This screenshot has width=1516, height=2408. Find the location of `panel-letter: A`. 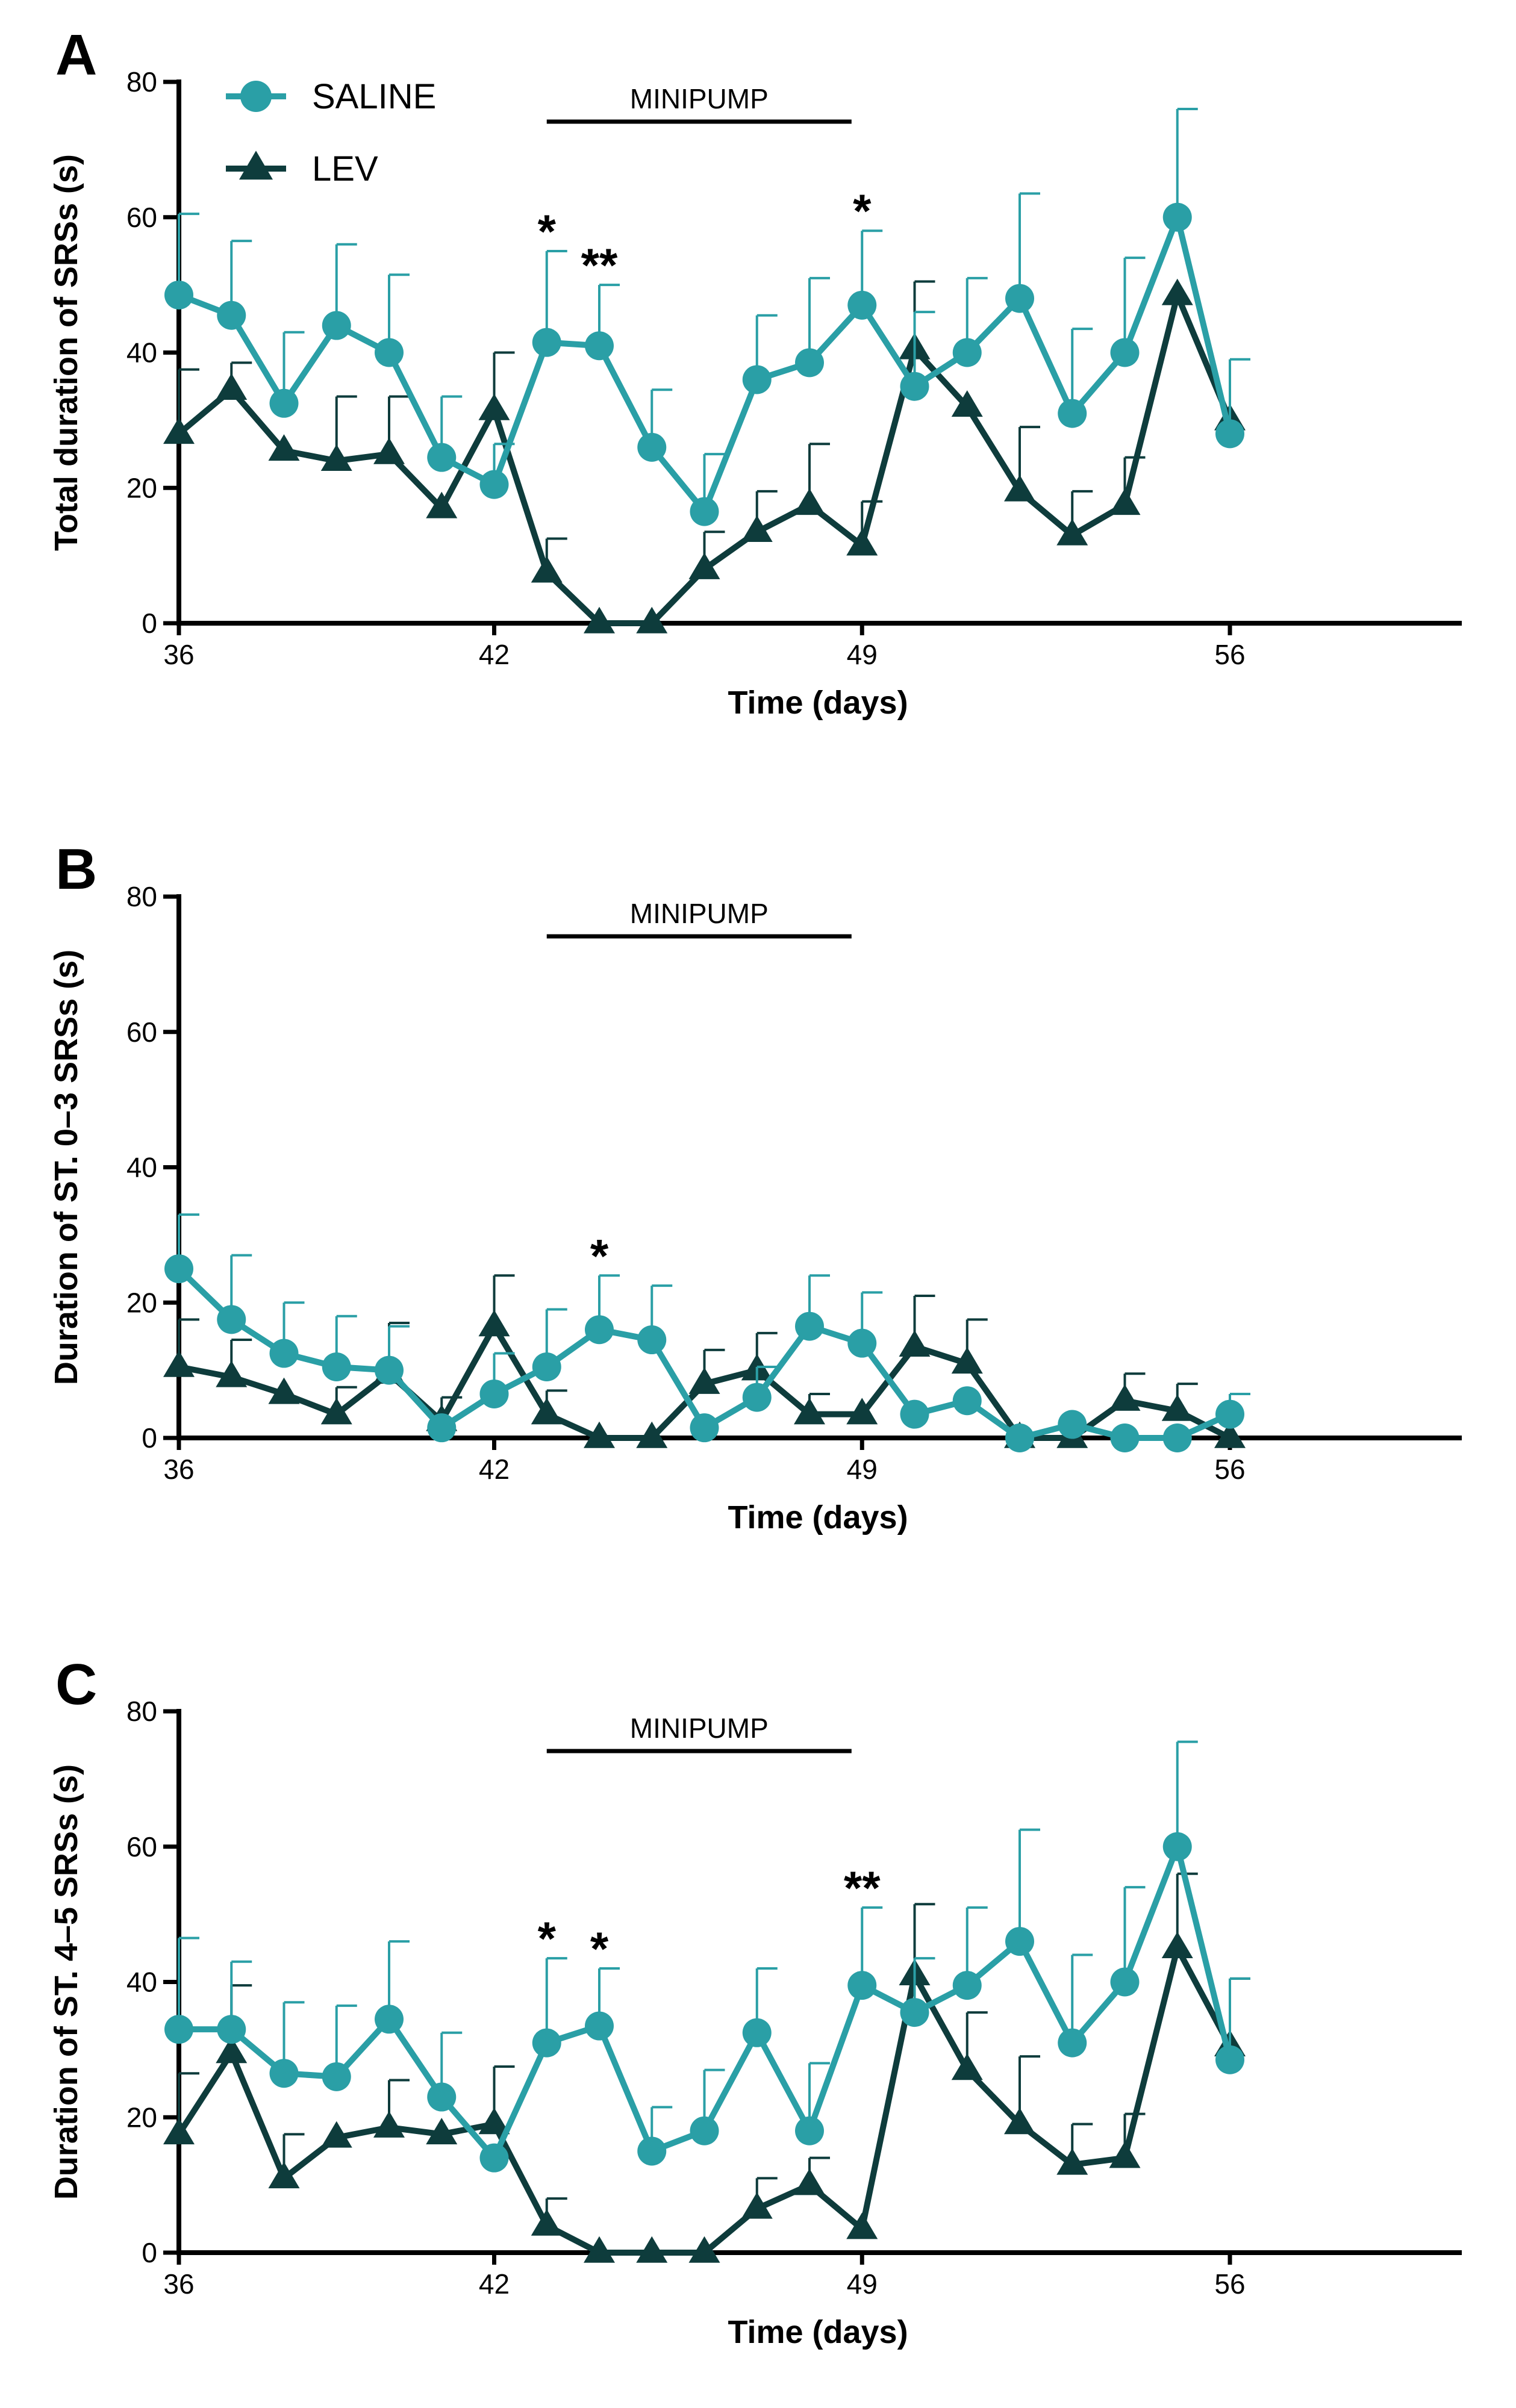

panel-letter: A is located at coordinates (76, 55).